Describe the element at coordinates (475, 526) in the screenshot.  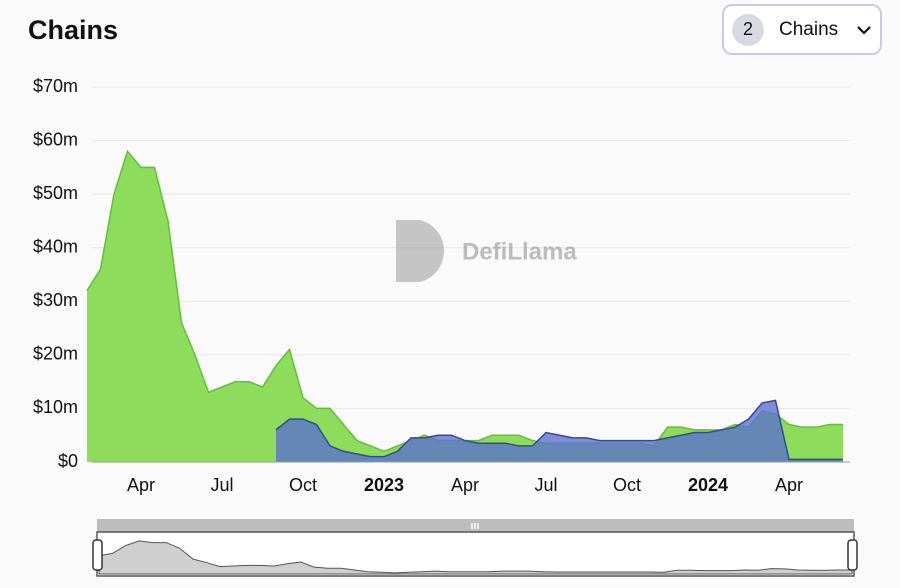
I see `brush-grip` at that location.